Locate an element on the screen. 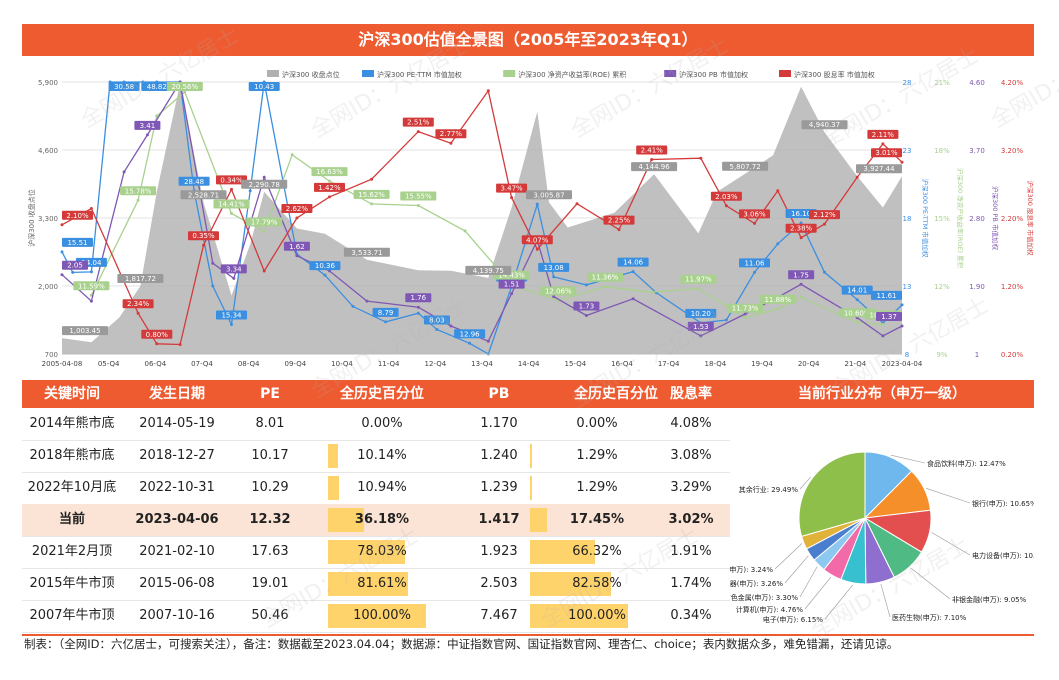 The height and width of the screenshot is (680, 1059). data-label: 1,817.72 is located at coordinates (140, 279).